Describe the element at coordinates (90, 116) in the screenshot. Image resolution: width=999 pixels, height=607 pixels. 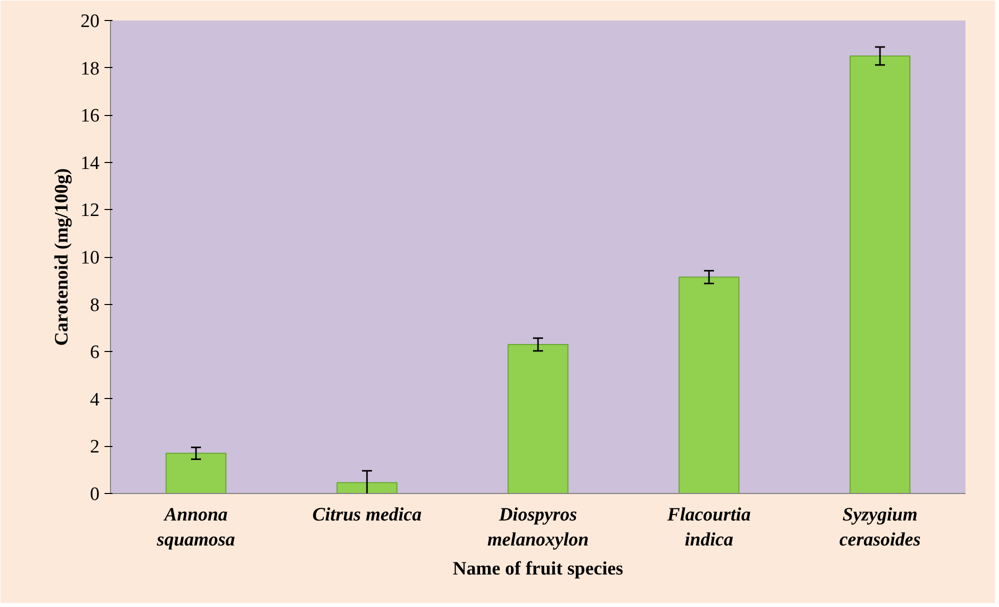
I see `y-tick-label: 16` at that location.